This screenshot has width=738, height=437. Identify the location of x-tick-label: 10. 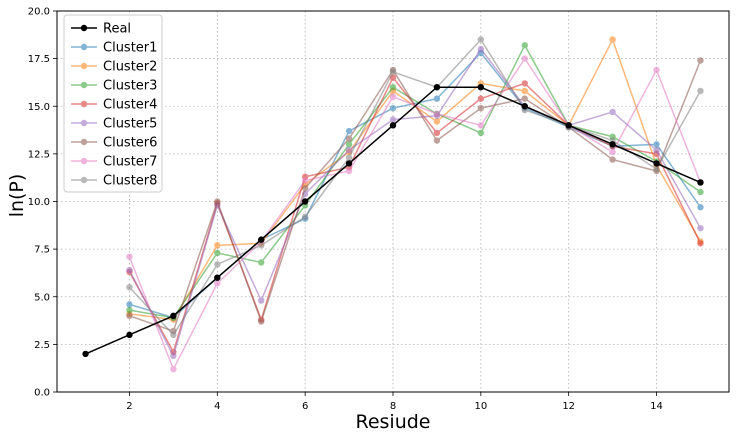
(480, 406).